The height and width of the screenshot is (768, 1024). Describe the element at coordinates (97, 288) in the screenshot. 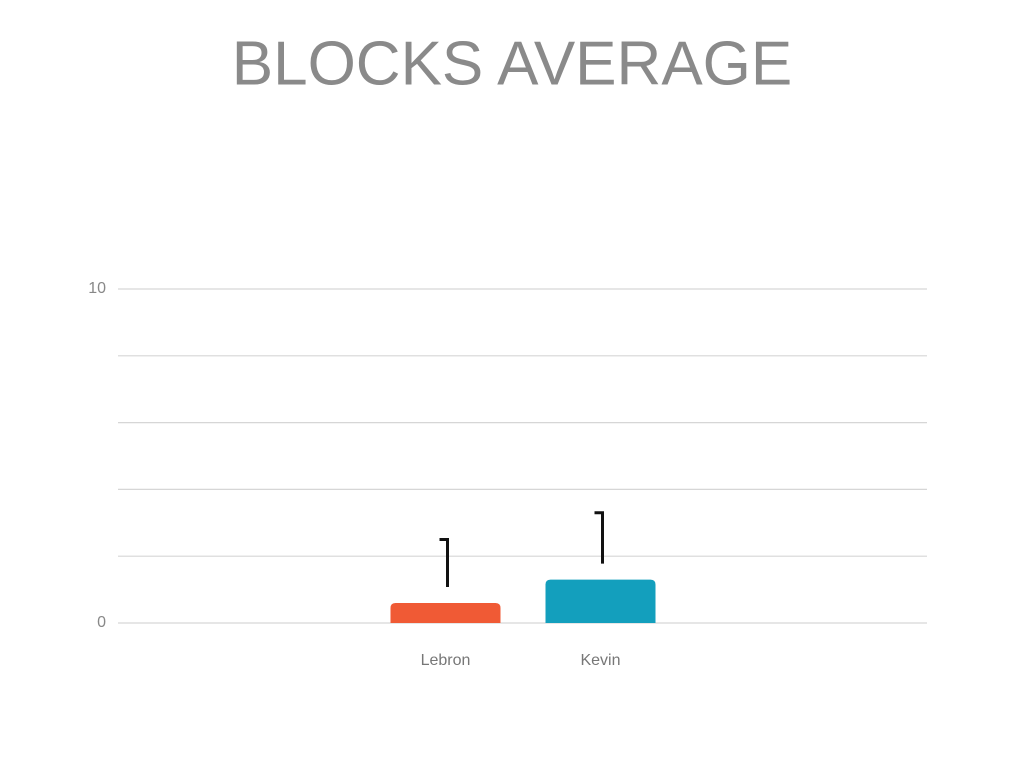

I see `y-tick-label: 10` at that location.